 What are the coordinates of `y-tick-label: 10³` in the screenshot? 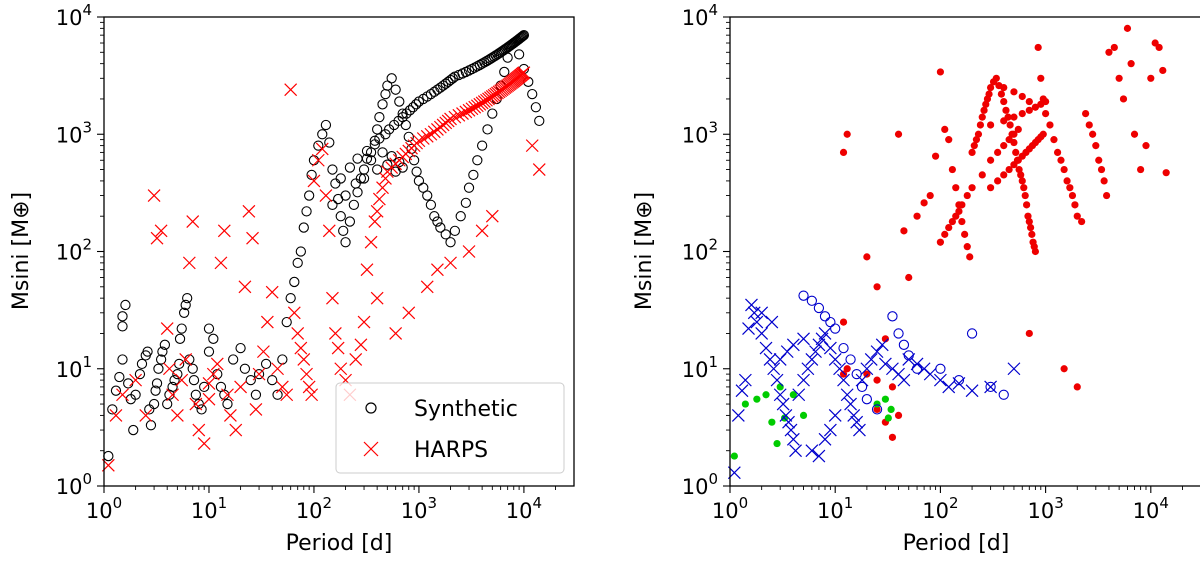 It's located at (74, 132).